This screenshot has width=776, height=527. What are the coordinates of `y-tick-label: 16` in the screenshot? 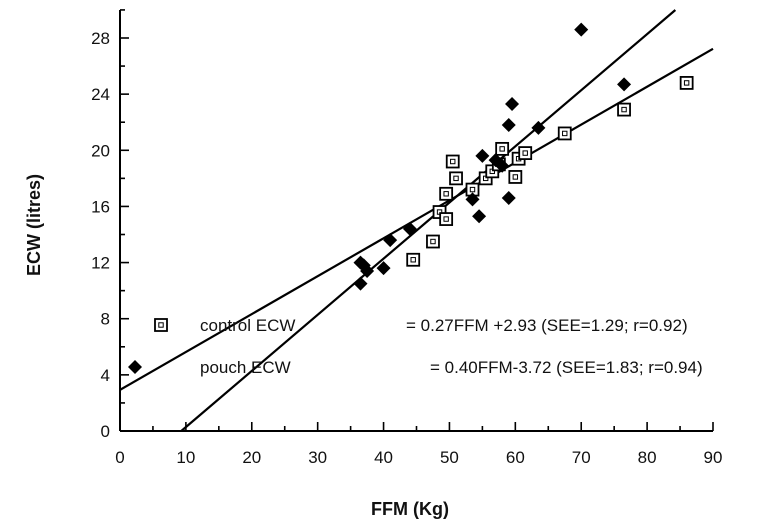 It's located at (100, 206).